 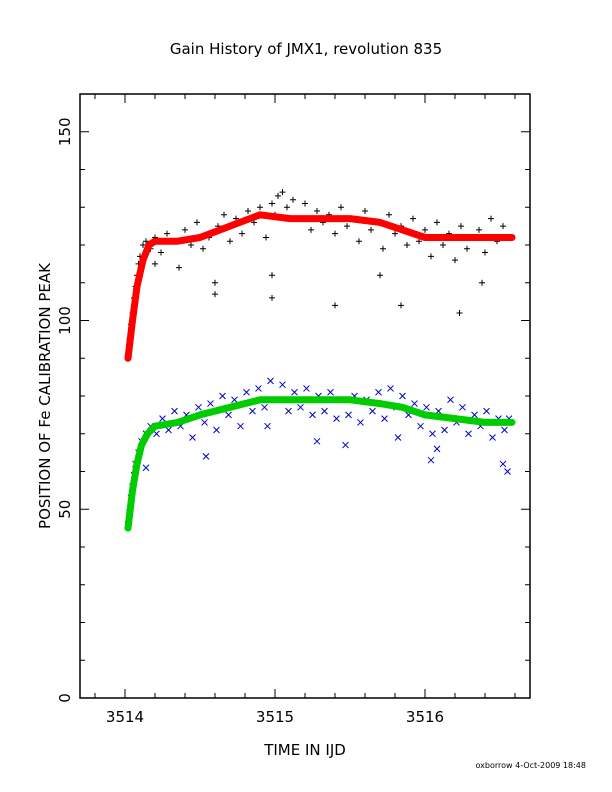 What do you see at coordinates (304, 750) in the screenshot?
I see `x-axis-label: TIME IN IJD` at bounding box center [304, 750].